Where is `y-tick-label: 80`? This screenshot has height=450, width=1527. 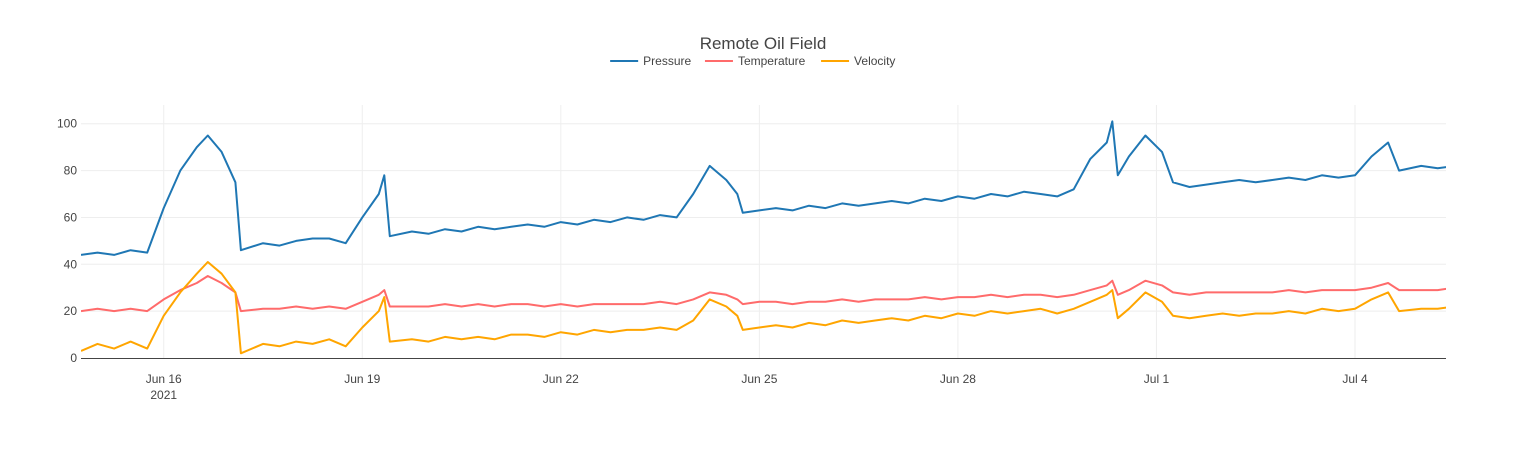 y-tick-label: 80 is located at coordinates (71, 171).